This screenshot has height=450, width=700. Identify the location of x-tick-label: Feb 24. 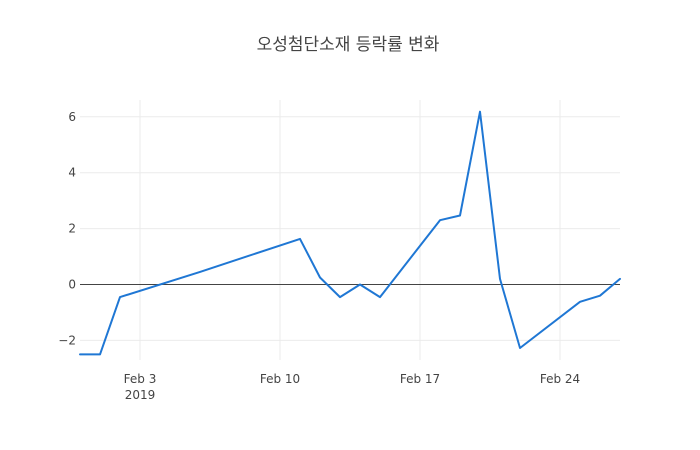
(560, 379).